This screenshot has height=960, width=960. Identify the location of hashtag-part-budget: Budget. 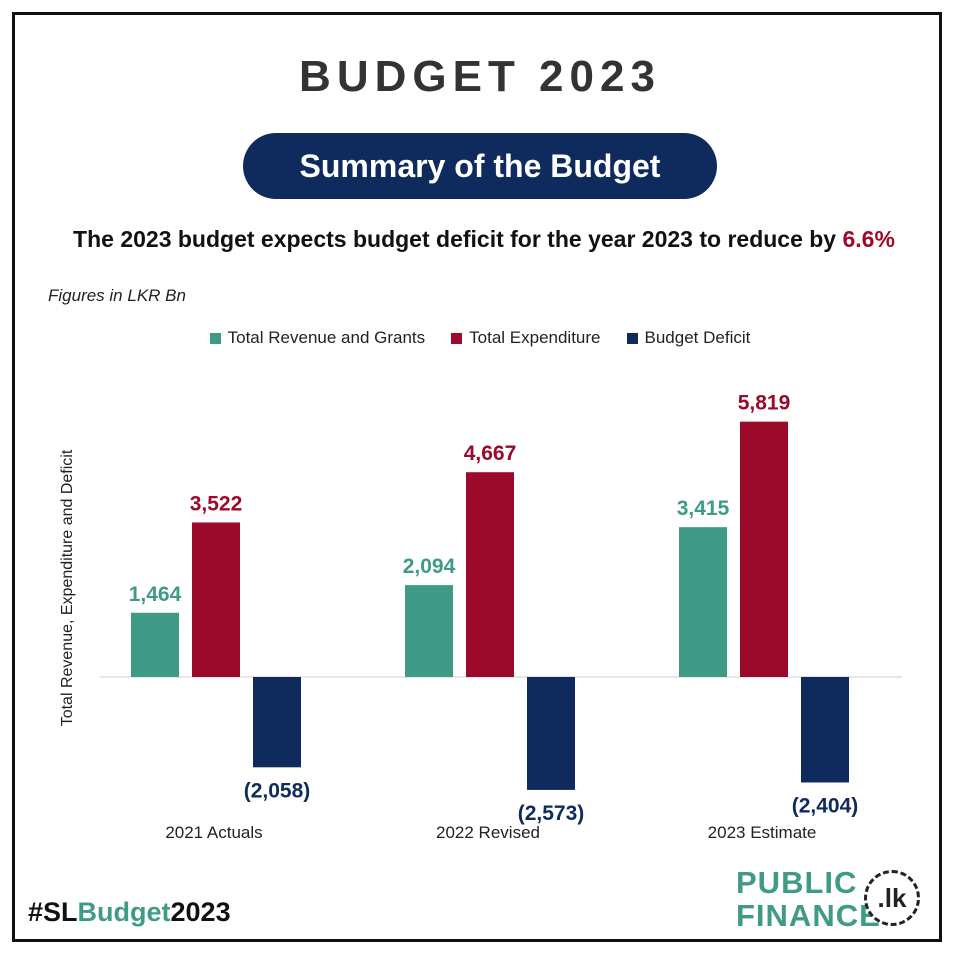
(124, 912).